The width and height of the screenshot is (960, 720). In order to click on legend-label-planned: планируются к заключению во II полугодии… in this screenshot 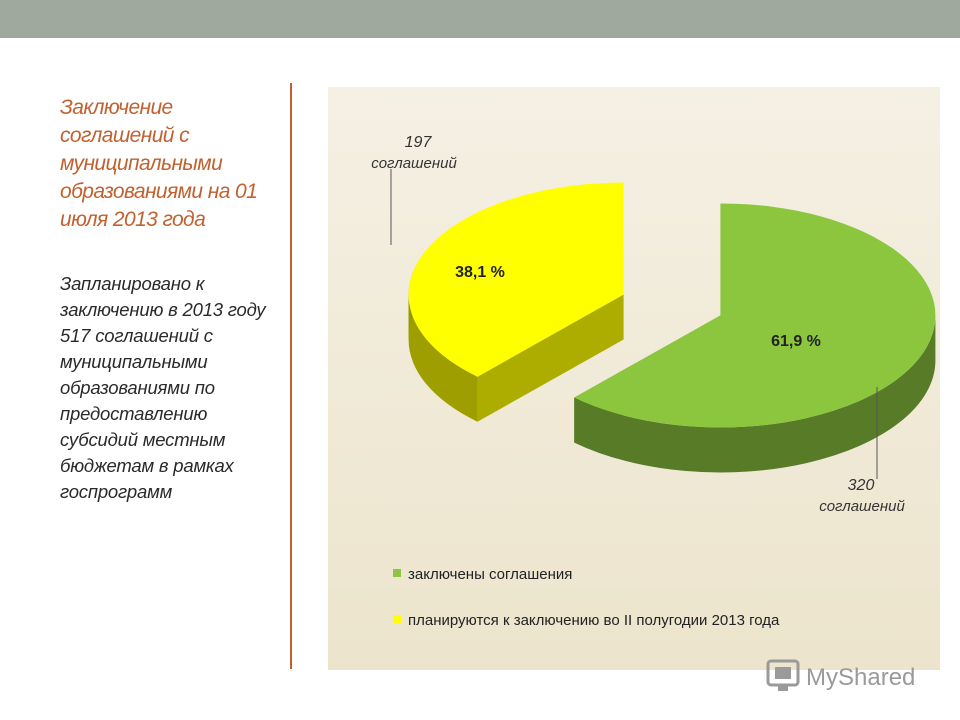, I will do `click(594, 620)`.